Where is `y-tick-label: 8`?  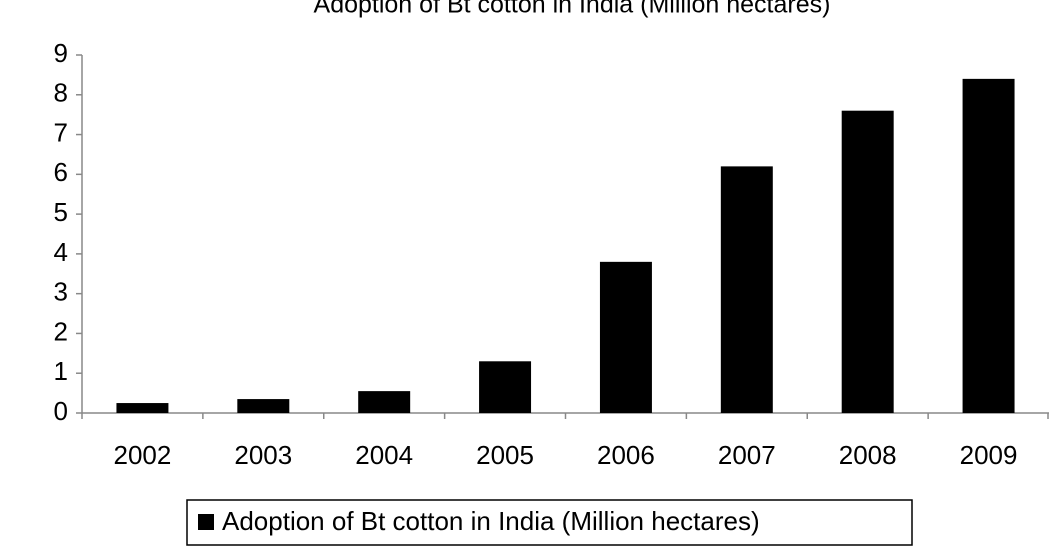
y-tick-label: 8 is located at coordinates (61, 93).